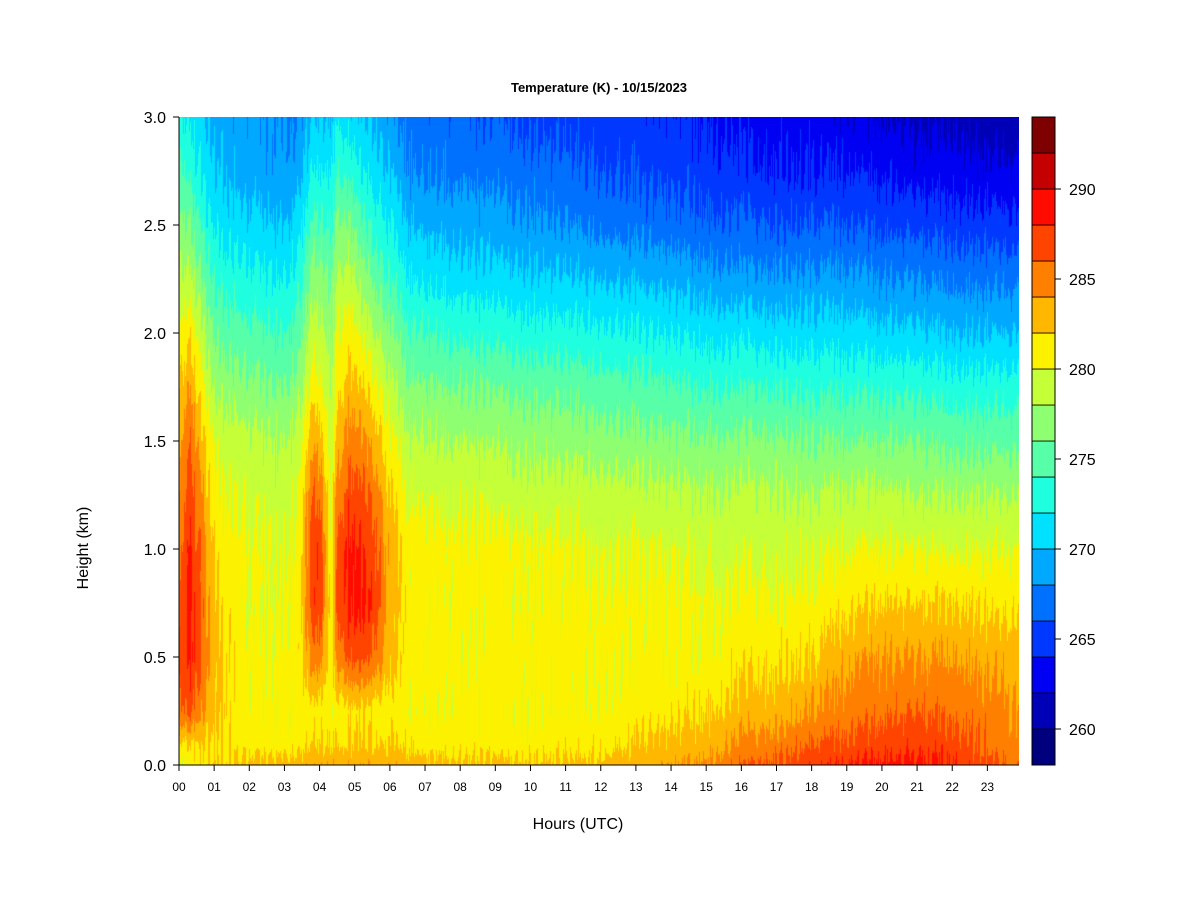 The height and width of the screenshot is (900, 1200). What do you see at coordinates (179, 787) in the screenshot?
I see `x-tick-label: 00` at bounding box center [179, 787].